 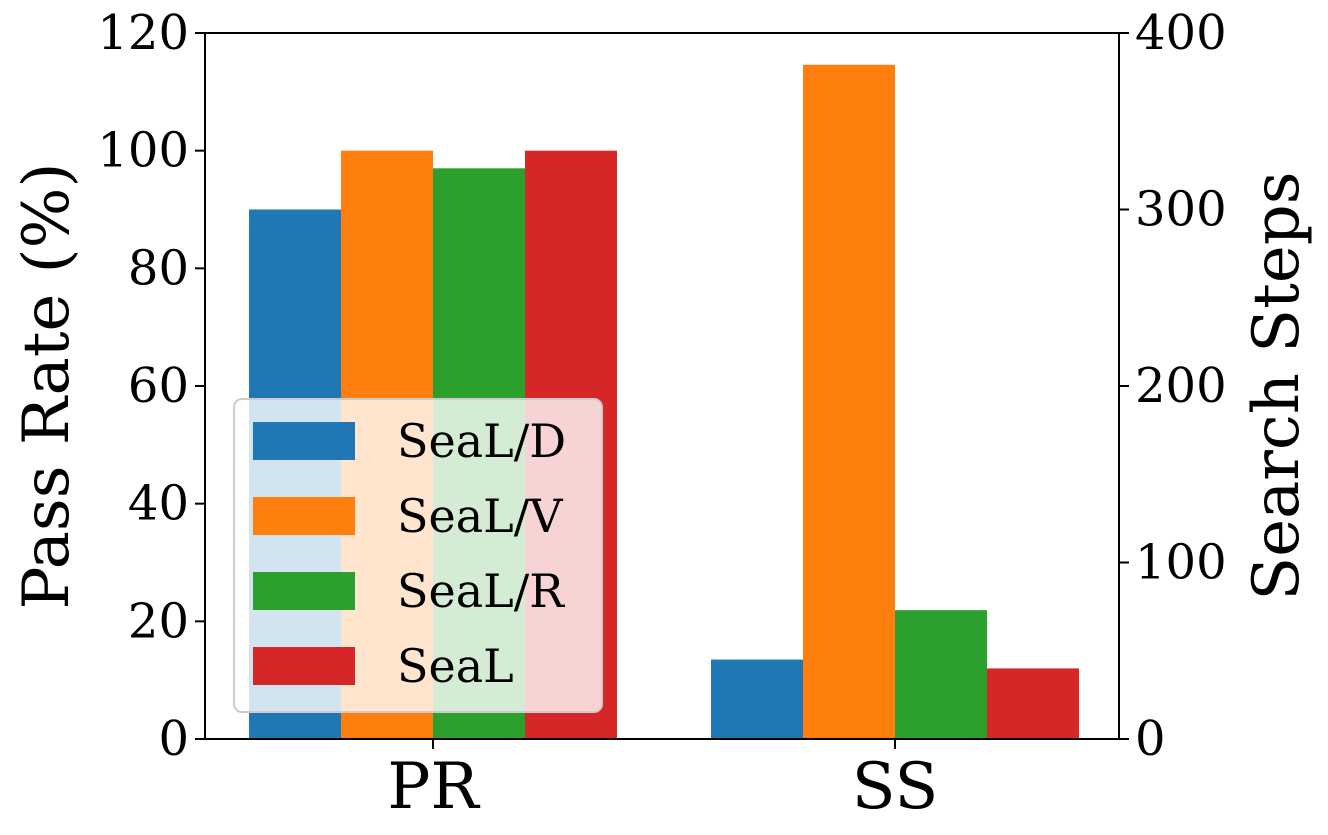 What do you see at coordinates (941, 674) in the screenshot?
I see `bar-seal-r-ss` at bounding box center [941, 674].